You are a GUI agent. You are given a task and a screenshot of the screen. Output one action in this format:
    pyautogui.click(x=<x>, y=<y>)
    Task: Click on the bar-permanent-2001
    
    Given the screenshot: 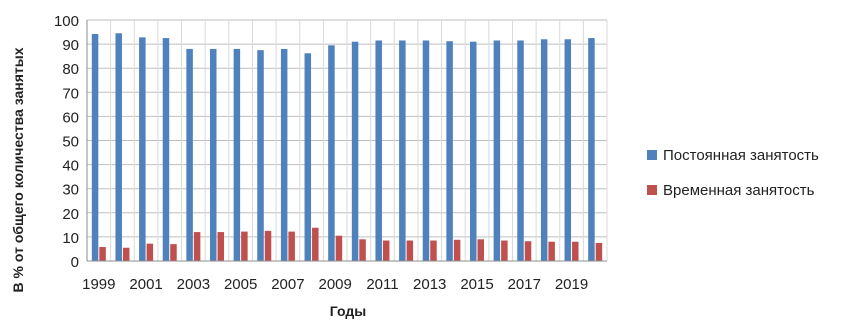 What is the action you would take?
    pyautogui.click(x=142, y=149)
    